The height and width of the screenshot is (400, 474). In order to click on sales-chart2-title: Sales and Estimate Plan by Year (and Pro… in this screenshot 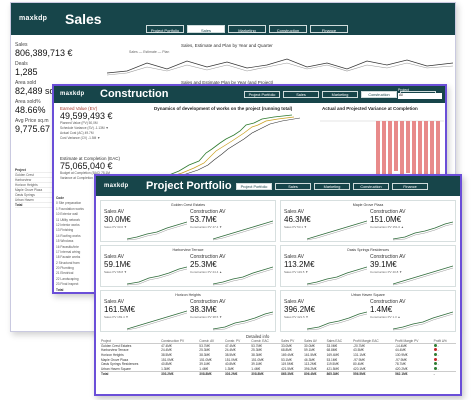, I will do `click(227, 82)`.